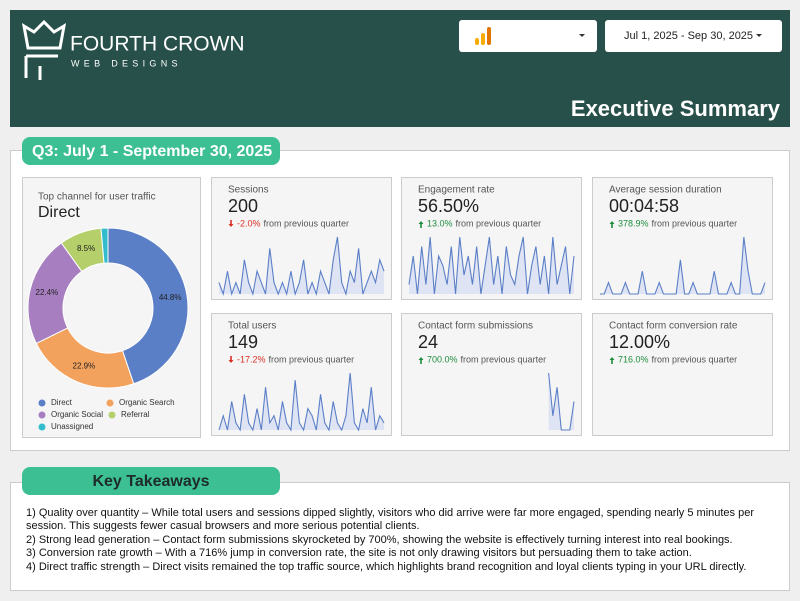 This screenshot has height=601, width=800. Describe the element at coordinates (126, 63) in the screenshot. I see `brand-tagline: WEB DESIGNS` at that location.